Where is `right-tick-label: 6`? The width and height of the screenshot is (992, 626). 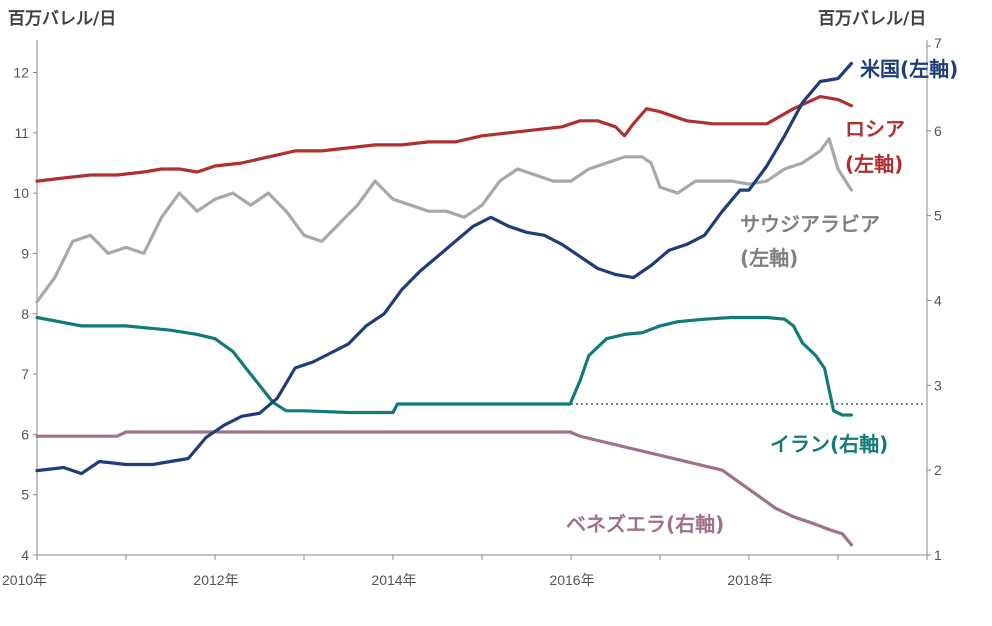 right-tick-label: 6 is located at coordinates (938, 131).